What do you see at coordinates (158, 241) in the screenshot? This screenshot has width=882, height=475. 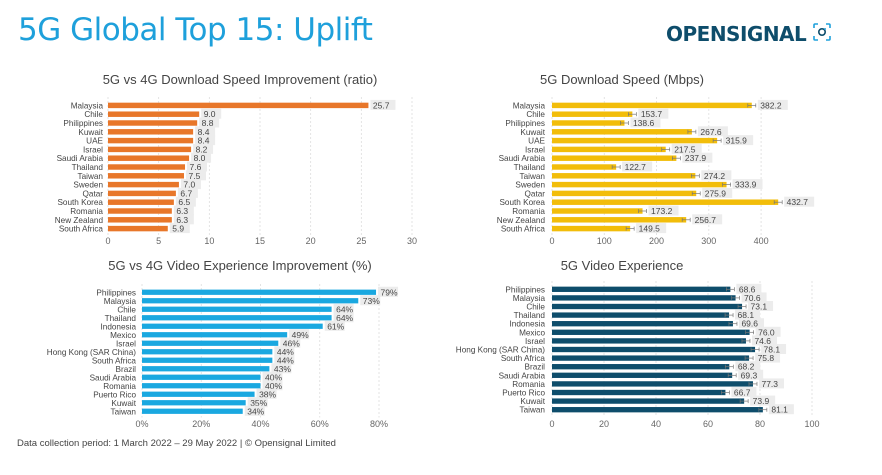 I see `x-tick-label: 5` at bounding box center [158, 241].